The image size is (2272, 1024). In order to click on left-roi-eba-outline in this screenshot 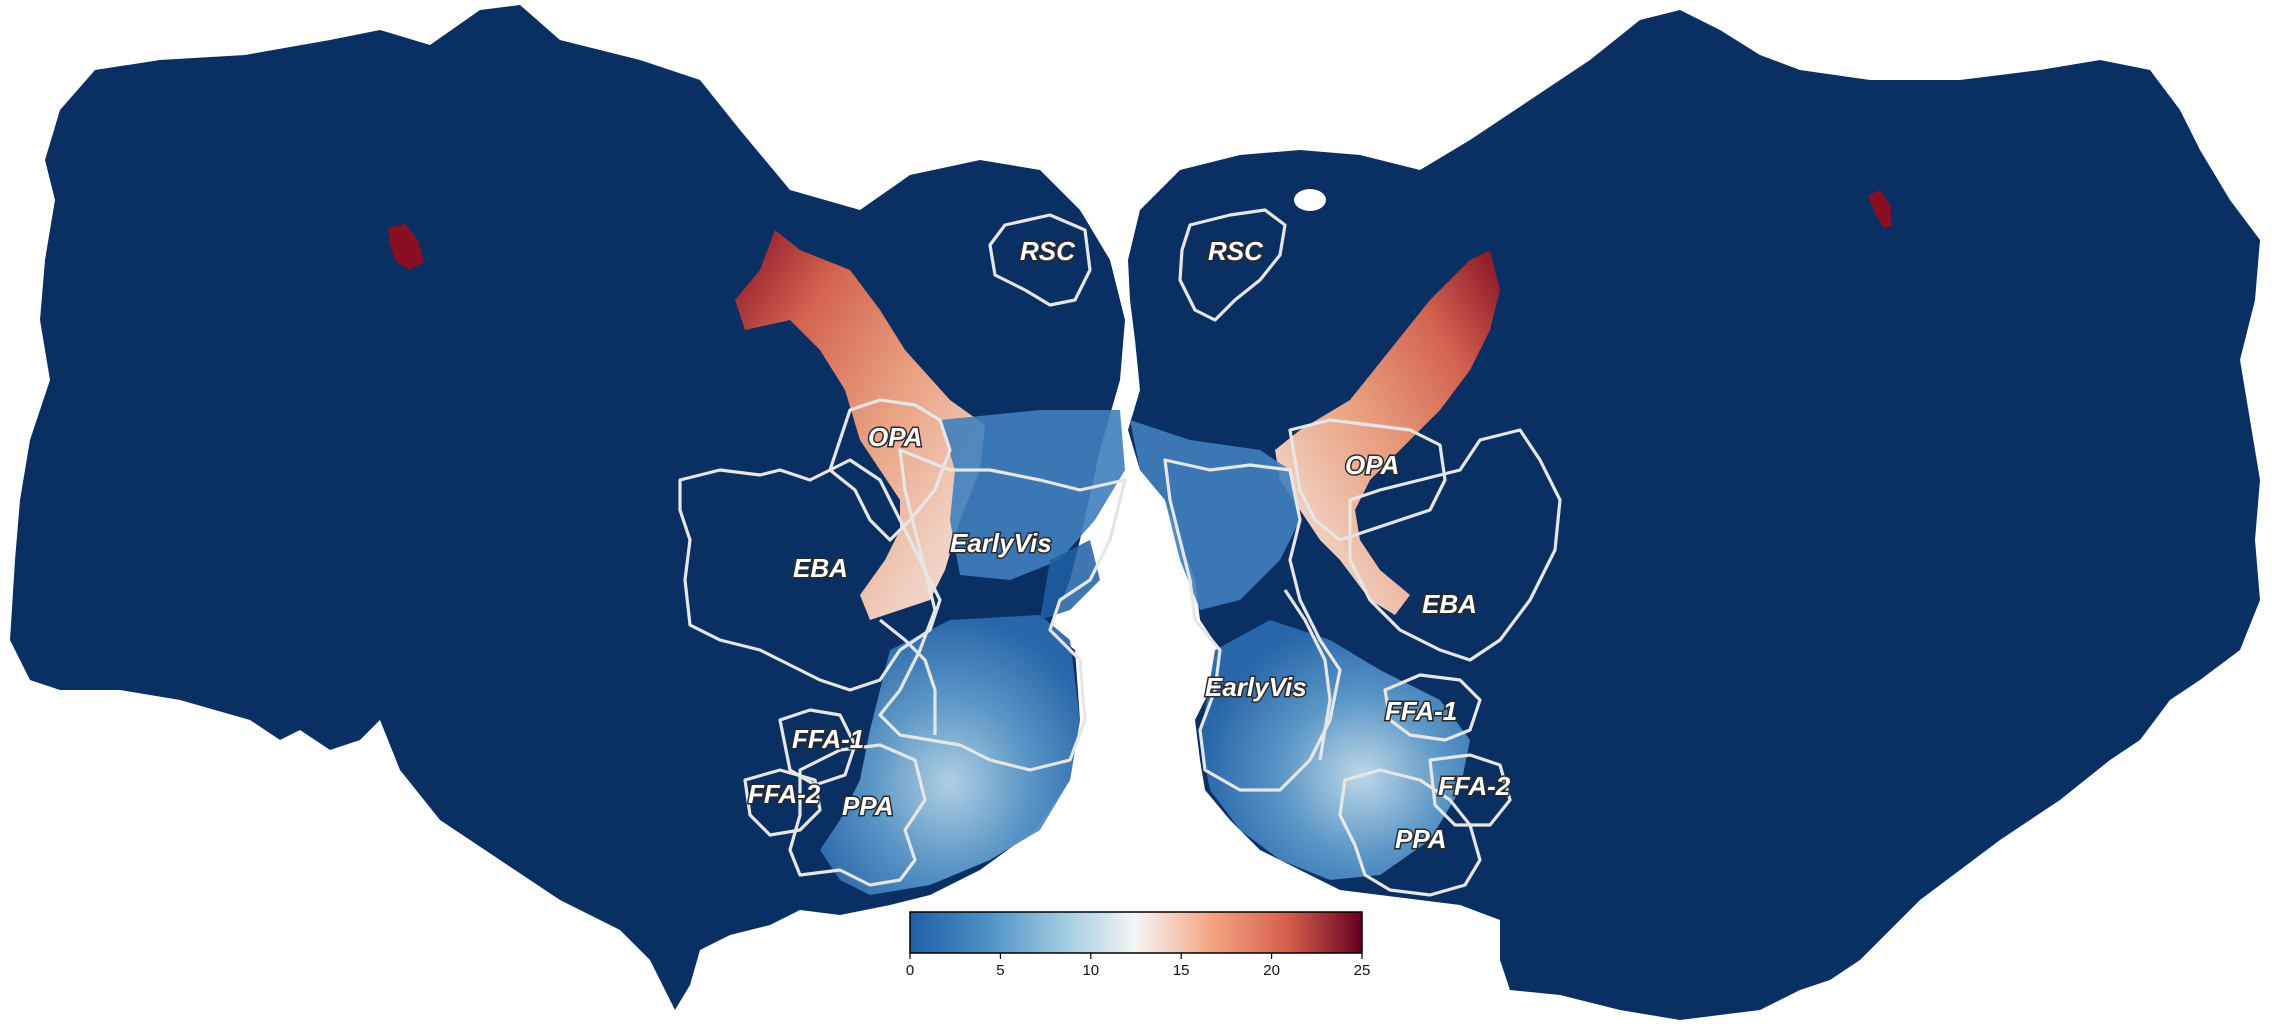, I will do `click(810, 575)`.